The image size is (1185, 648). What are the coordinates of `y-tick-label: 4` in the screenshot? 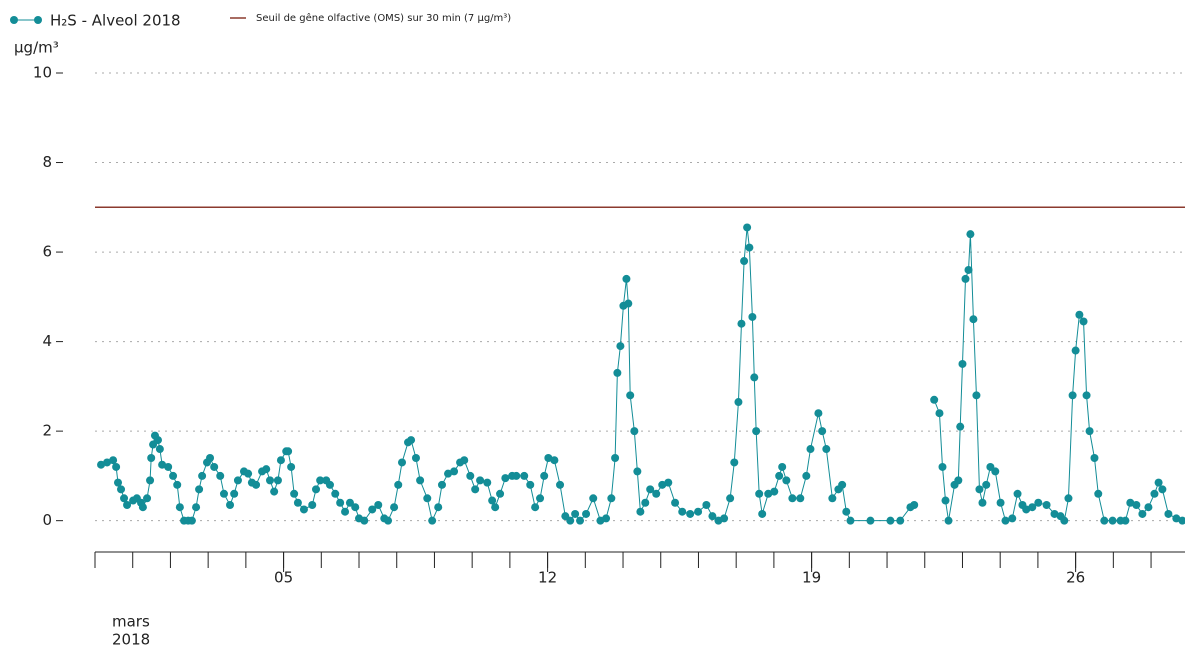 It's located at (47, 341).